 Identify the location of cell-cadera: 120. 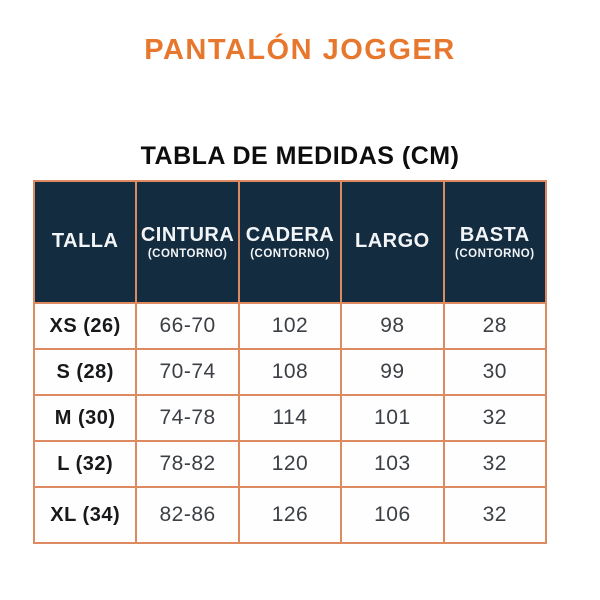
(290, 464).